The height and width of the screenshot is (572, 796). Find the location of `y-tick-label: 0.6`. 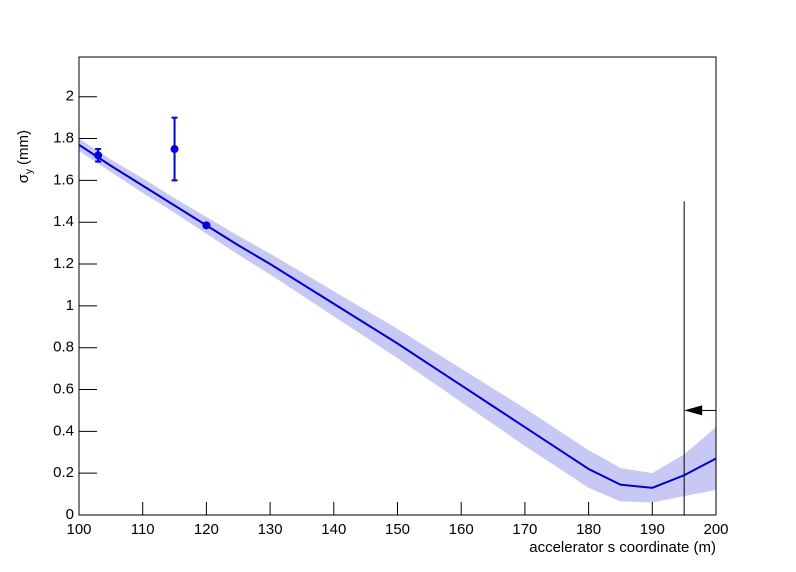

y-tick-label: 0.6 is located at coordinates (63, 388).